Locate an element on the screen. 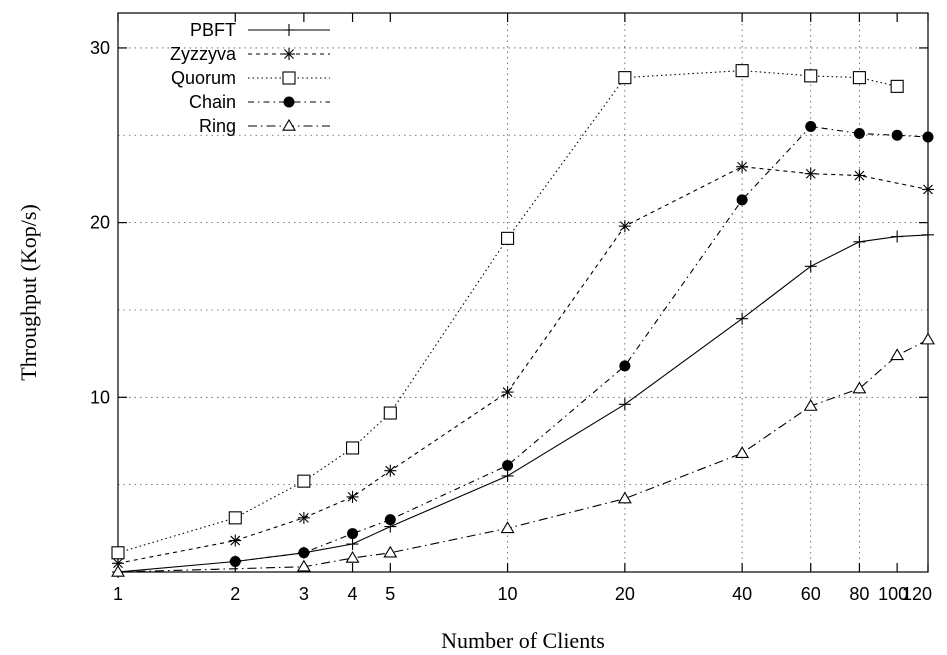 The width and height of the screenshot is (947, 655). x-tick-label: 1 is located at coordinates (118, 594).